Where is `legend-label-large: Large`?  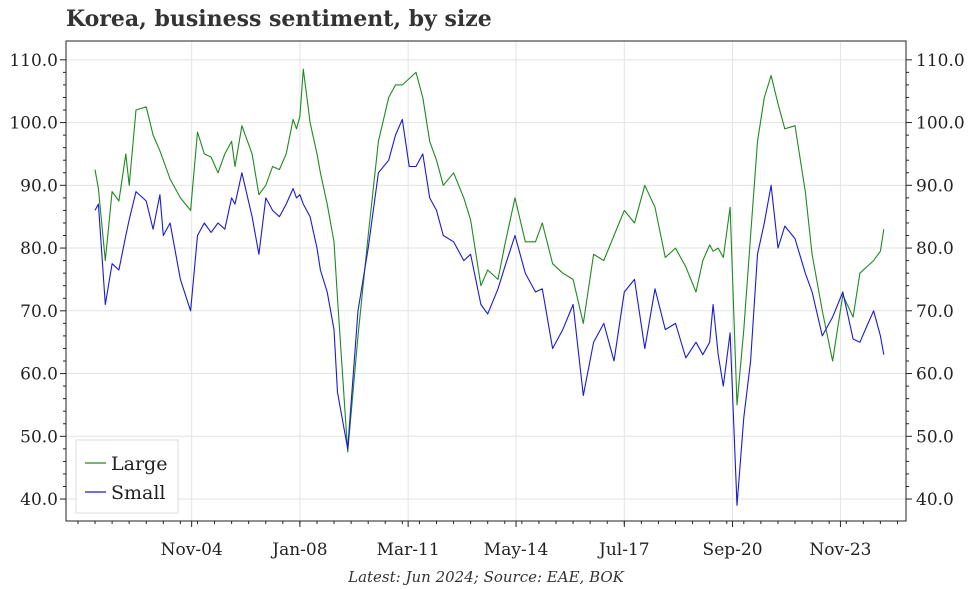
legend-label-large: Large is located at coordinates (139, 464).